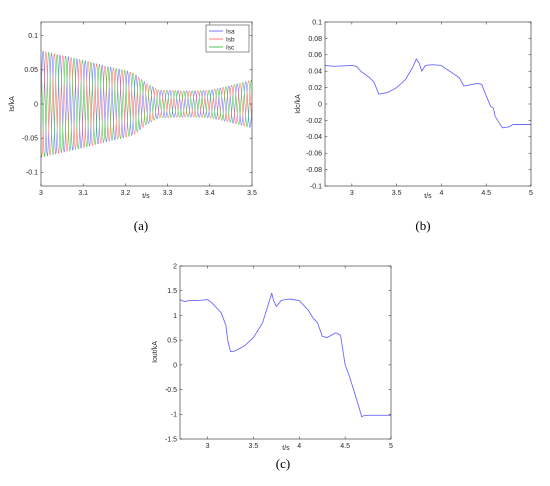  I want to click on y-tick-label: 0.04, so click(315, 72).